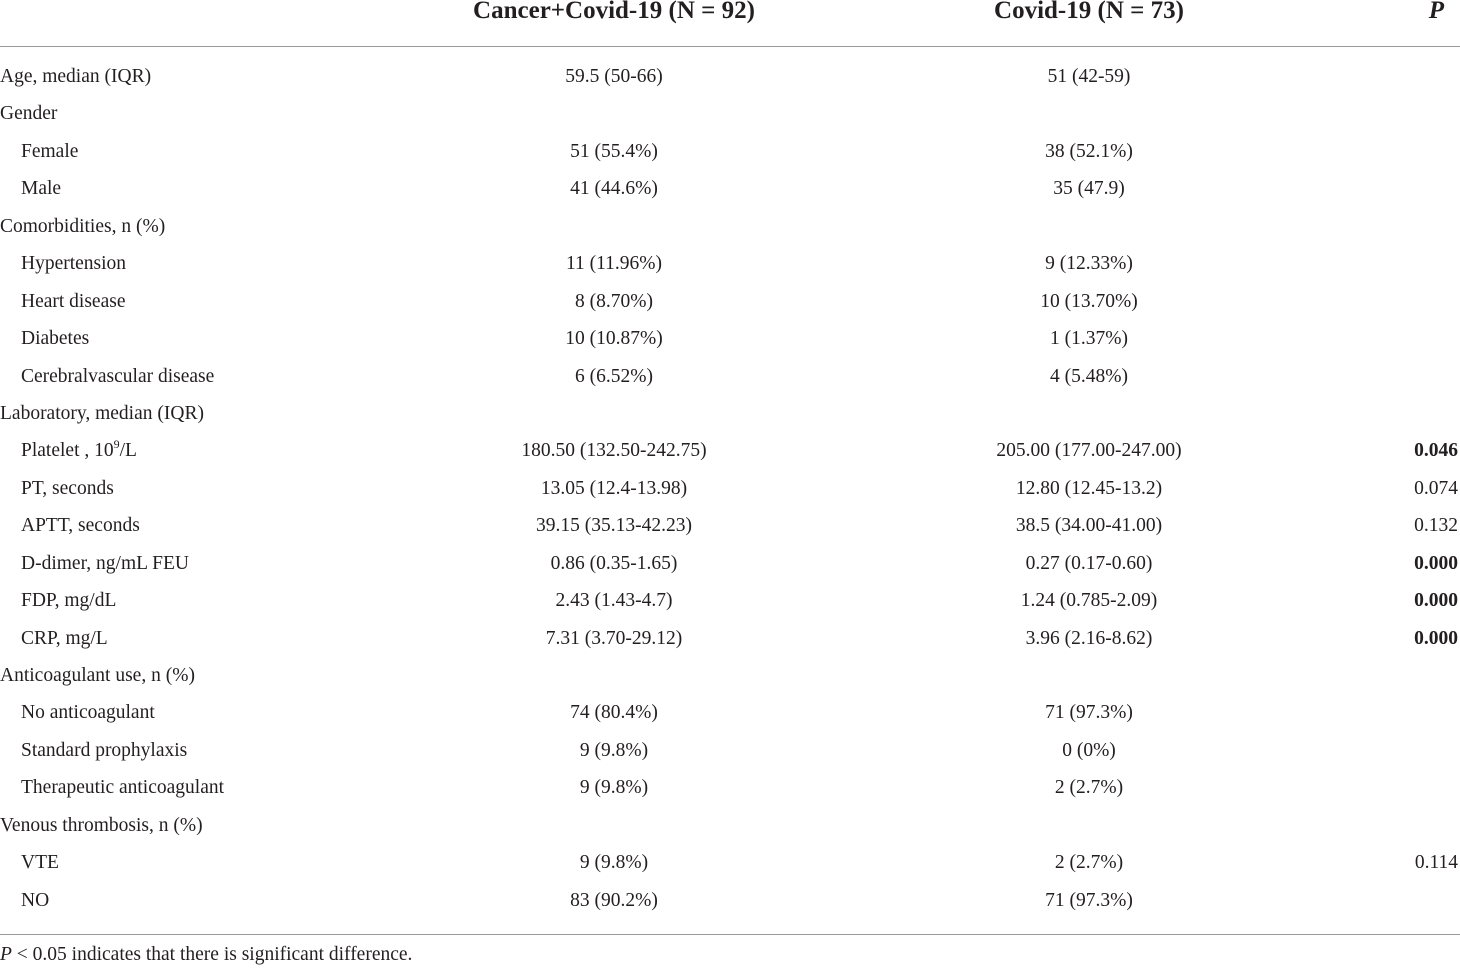  I want to click on row-label-unit: /L, so click(128, 451).